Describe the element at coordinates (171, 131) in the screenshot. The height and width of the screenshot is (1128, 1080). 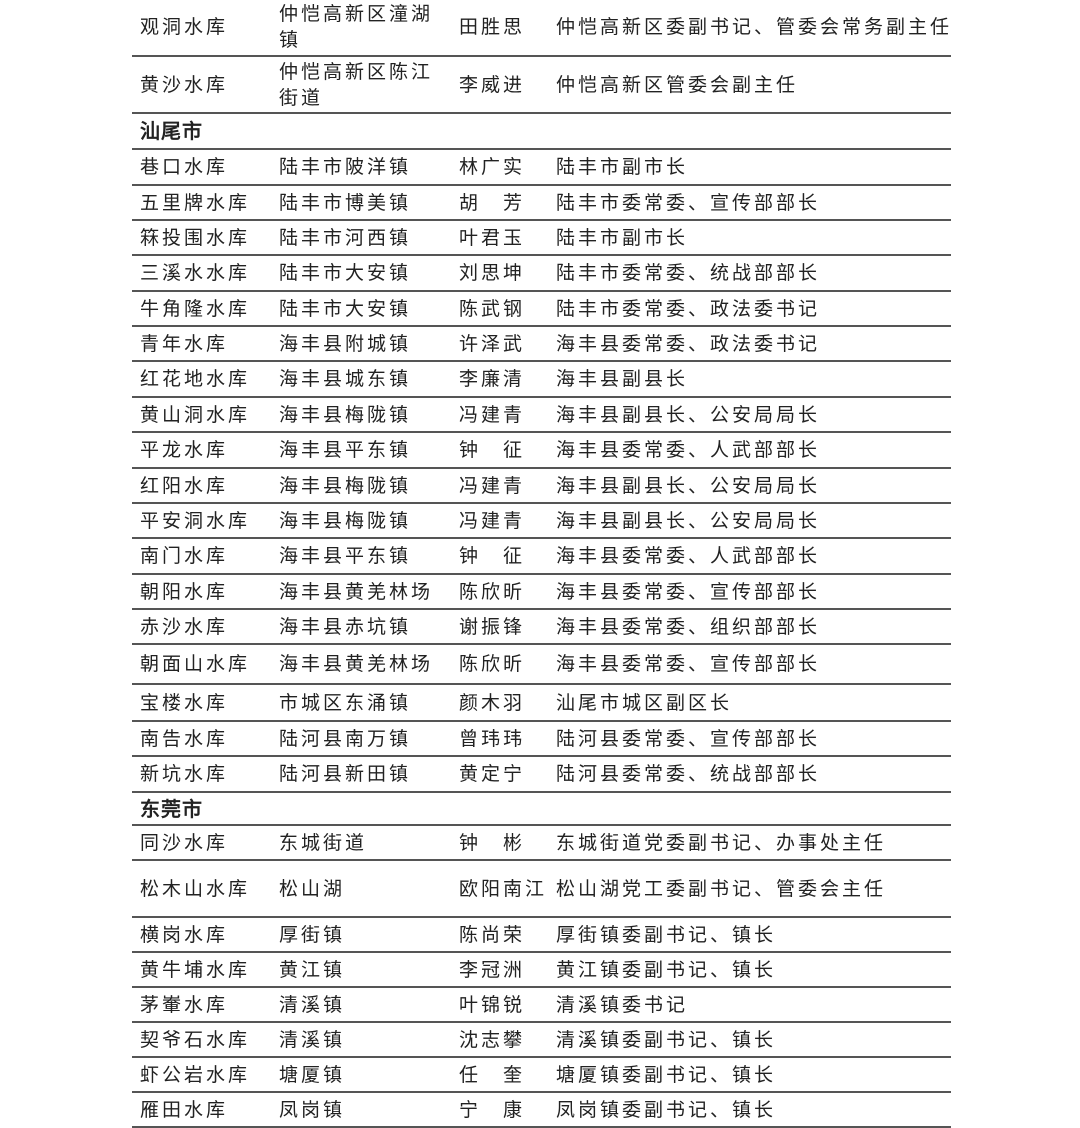
I see `section-title: 汕尾市` at that location.